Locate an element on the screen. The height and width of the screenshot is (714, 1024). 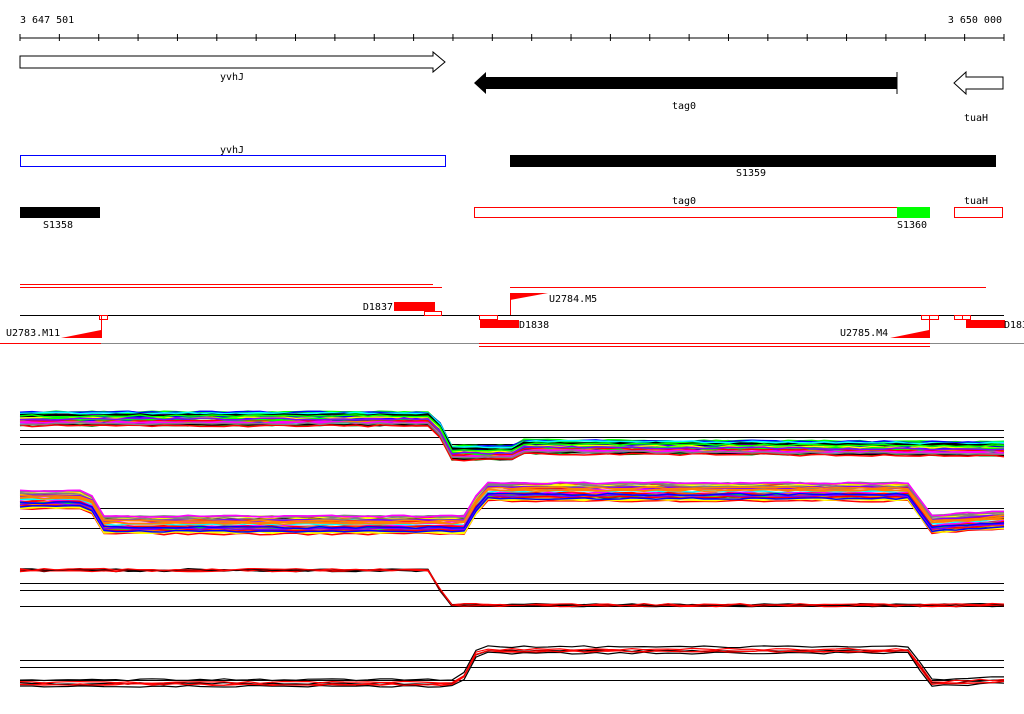
feature-label: tag0 is located at coordinates (684, 201).